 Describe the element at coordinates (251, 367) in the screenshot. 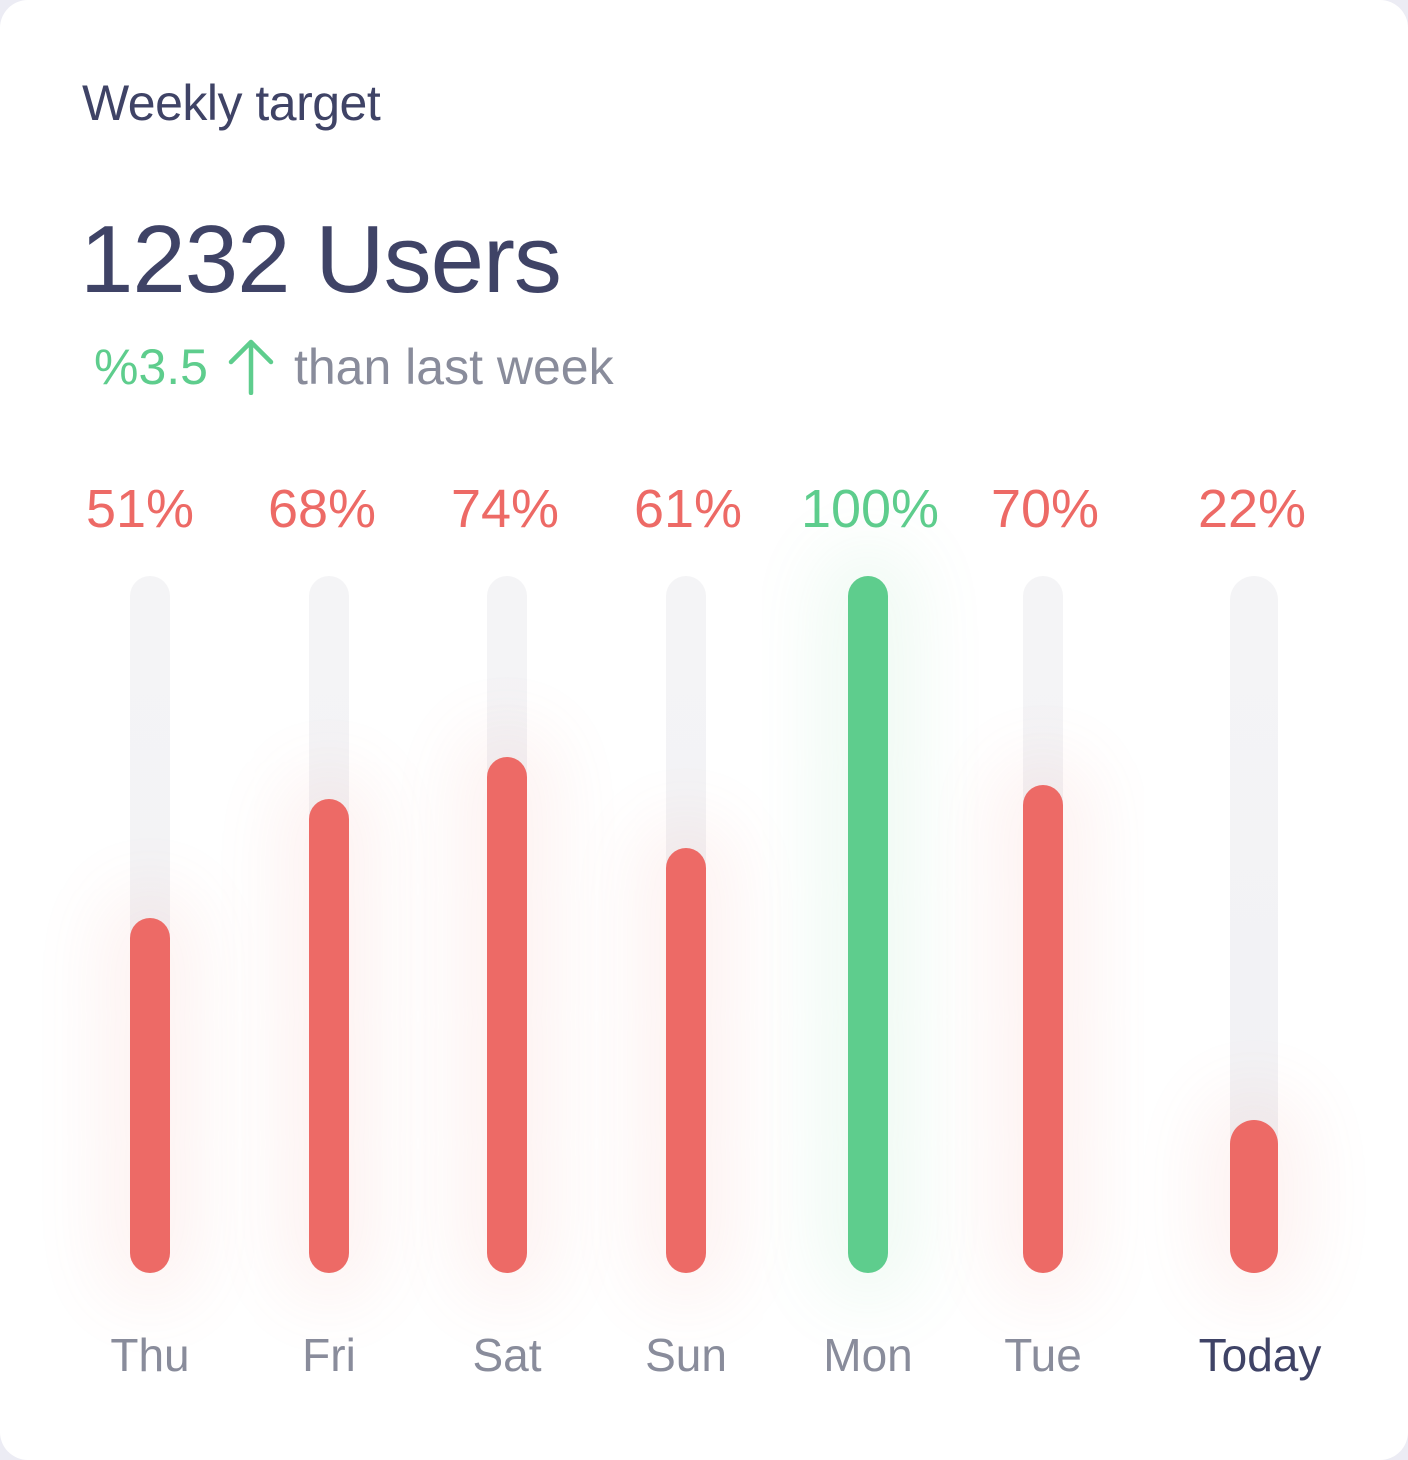

I see `arrow-up-icon` at that location.